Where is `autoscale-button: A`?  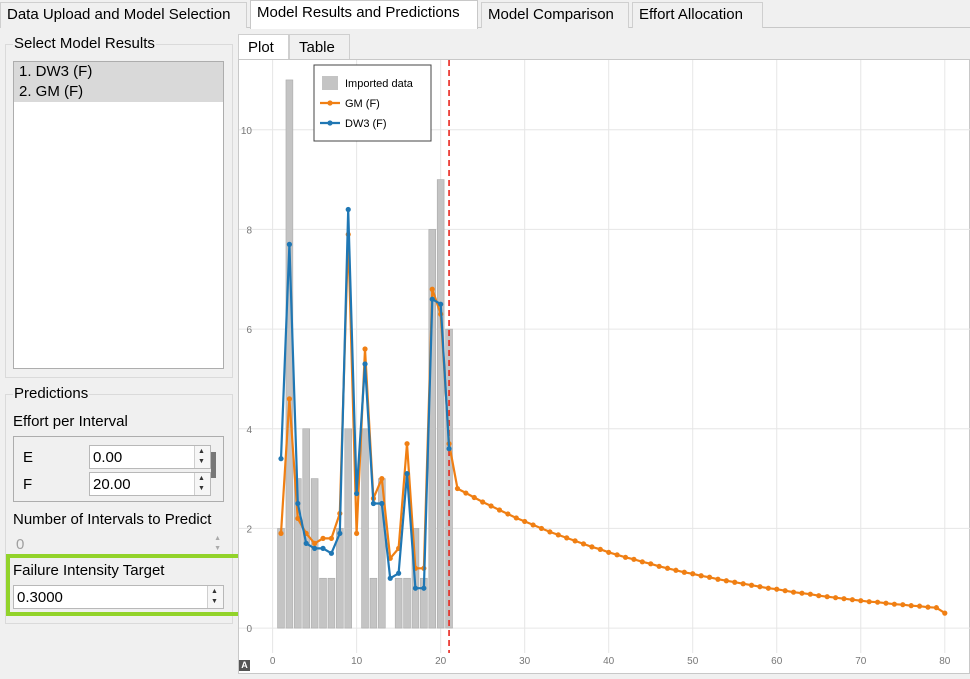
autoscale-button: A is located at coordinates (244, 665).